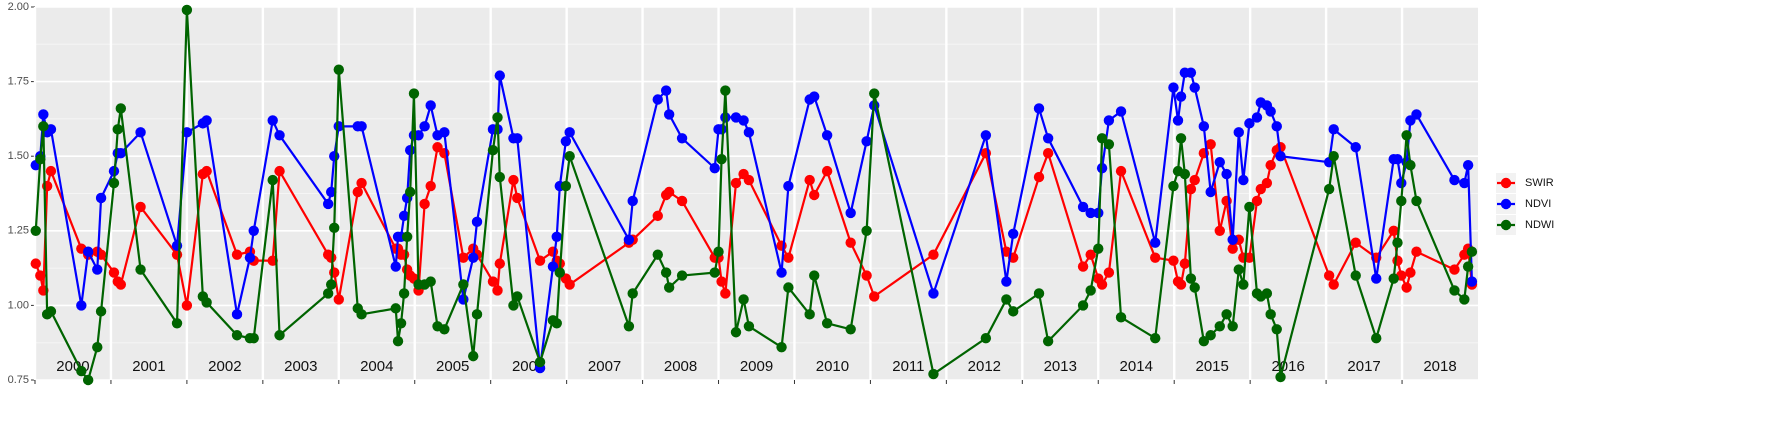  I want to click on legend-point, so click(1506, 225).